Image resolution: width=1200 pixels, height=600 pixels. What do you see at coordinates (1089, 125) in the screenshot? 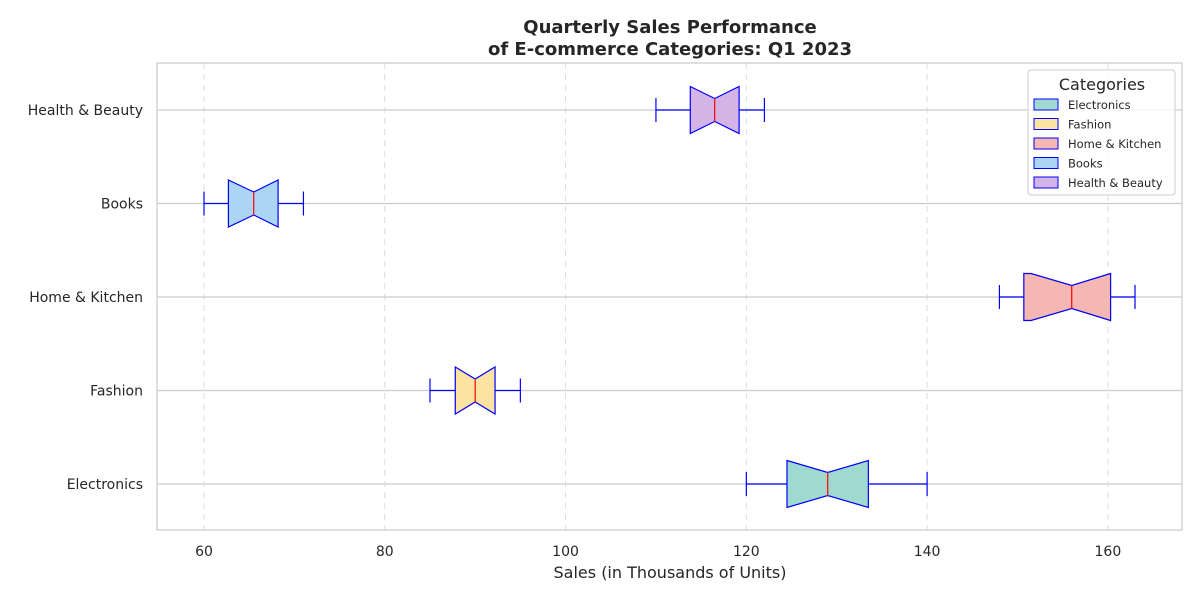
I see `legend-label: Fashion` at bounding box center [1089, 125].